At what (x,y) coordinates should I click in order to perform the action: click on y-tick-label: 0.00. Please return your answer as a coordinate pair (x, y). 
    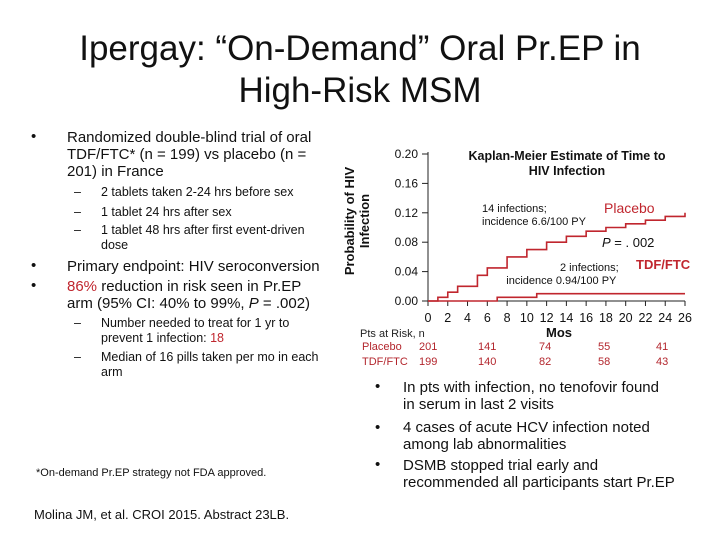
    Looking at the image, I should click on (407, 301).